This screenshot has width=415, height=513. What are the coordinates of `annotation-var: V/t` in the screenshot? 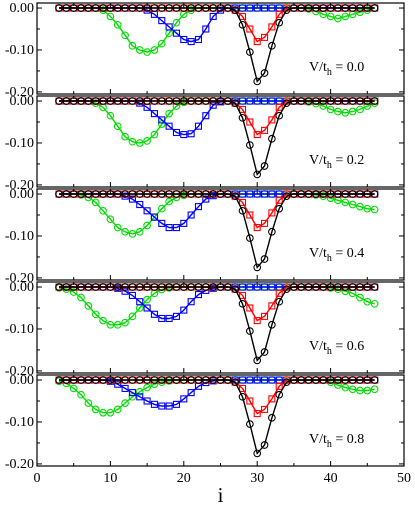 It's located at (318, 439).